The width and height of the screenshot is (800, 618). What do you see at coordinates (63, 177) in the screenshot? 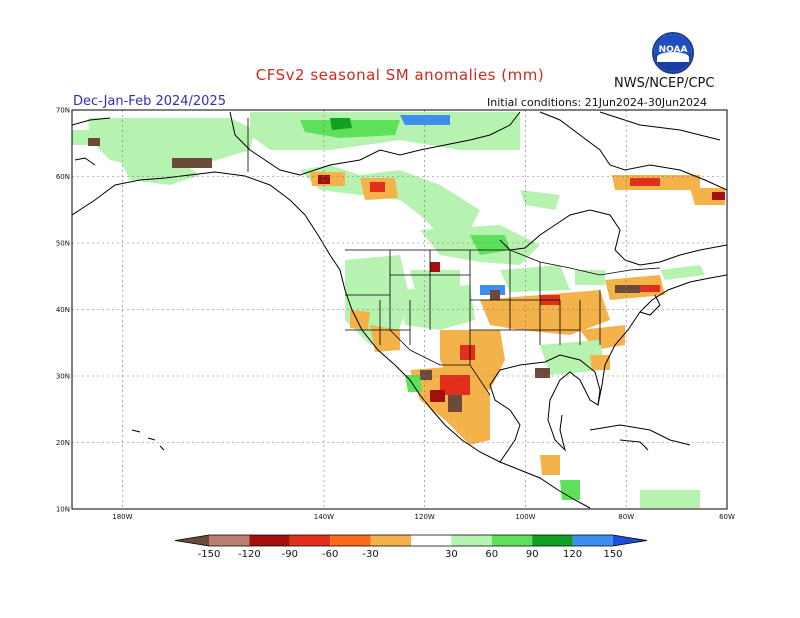
I see `lat-label: 60N` at bounding box center [63, 177].